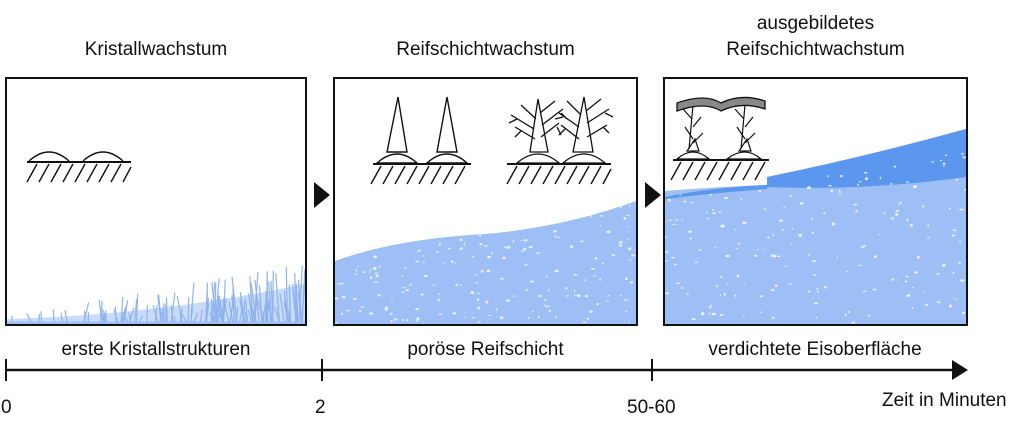 The width and height of the screenshot is (1032, 421). What do you see at coordinates (485, 349) in the screenshot?
I see `stage2-label: poröse Reifschicht` at bounding box center [485, 349].